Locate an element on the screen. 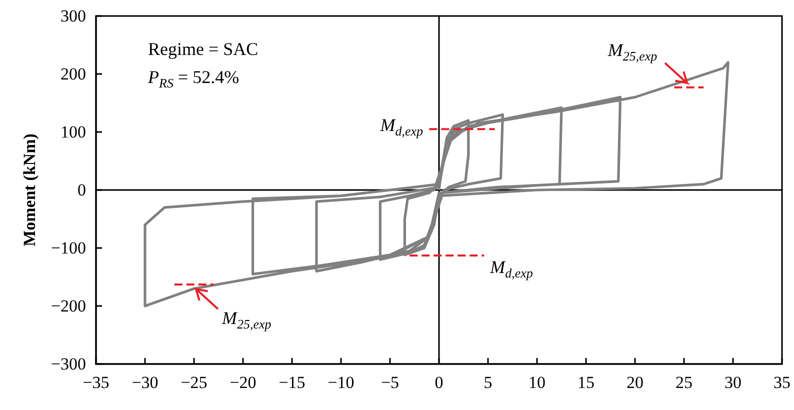  x-tick-label: 5 is located at coordinates (488, 382).